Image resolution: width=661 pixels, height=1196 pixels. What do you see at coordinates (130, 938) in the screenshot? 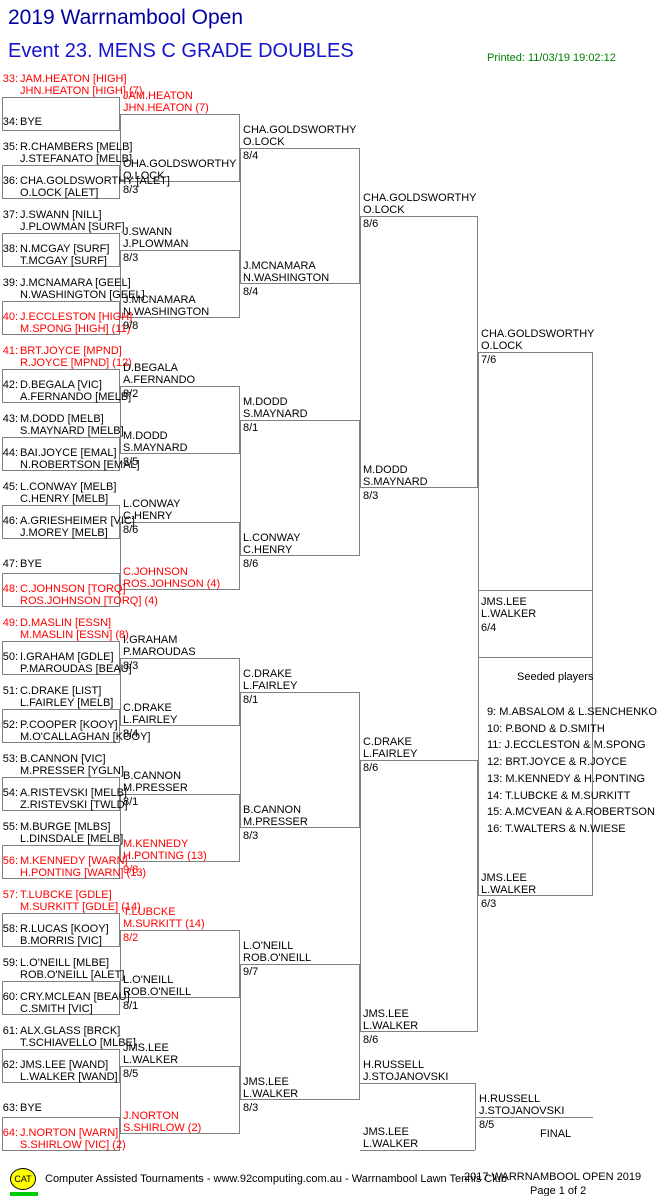
I see `match-score: 8/2` at bounding box center [130, 938].